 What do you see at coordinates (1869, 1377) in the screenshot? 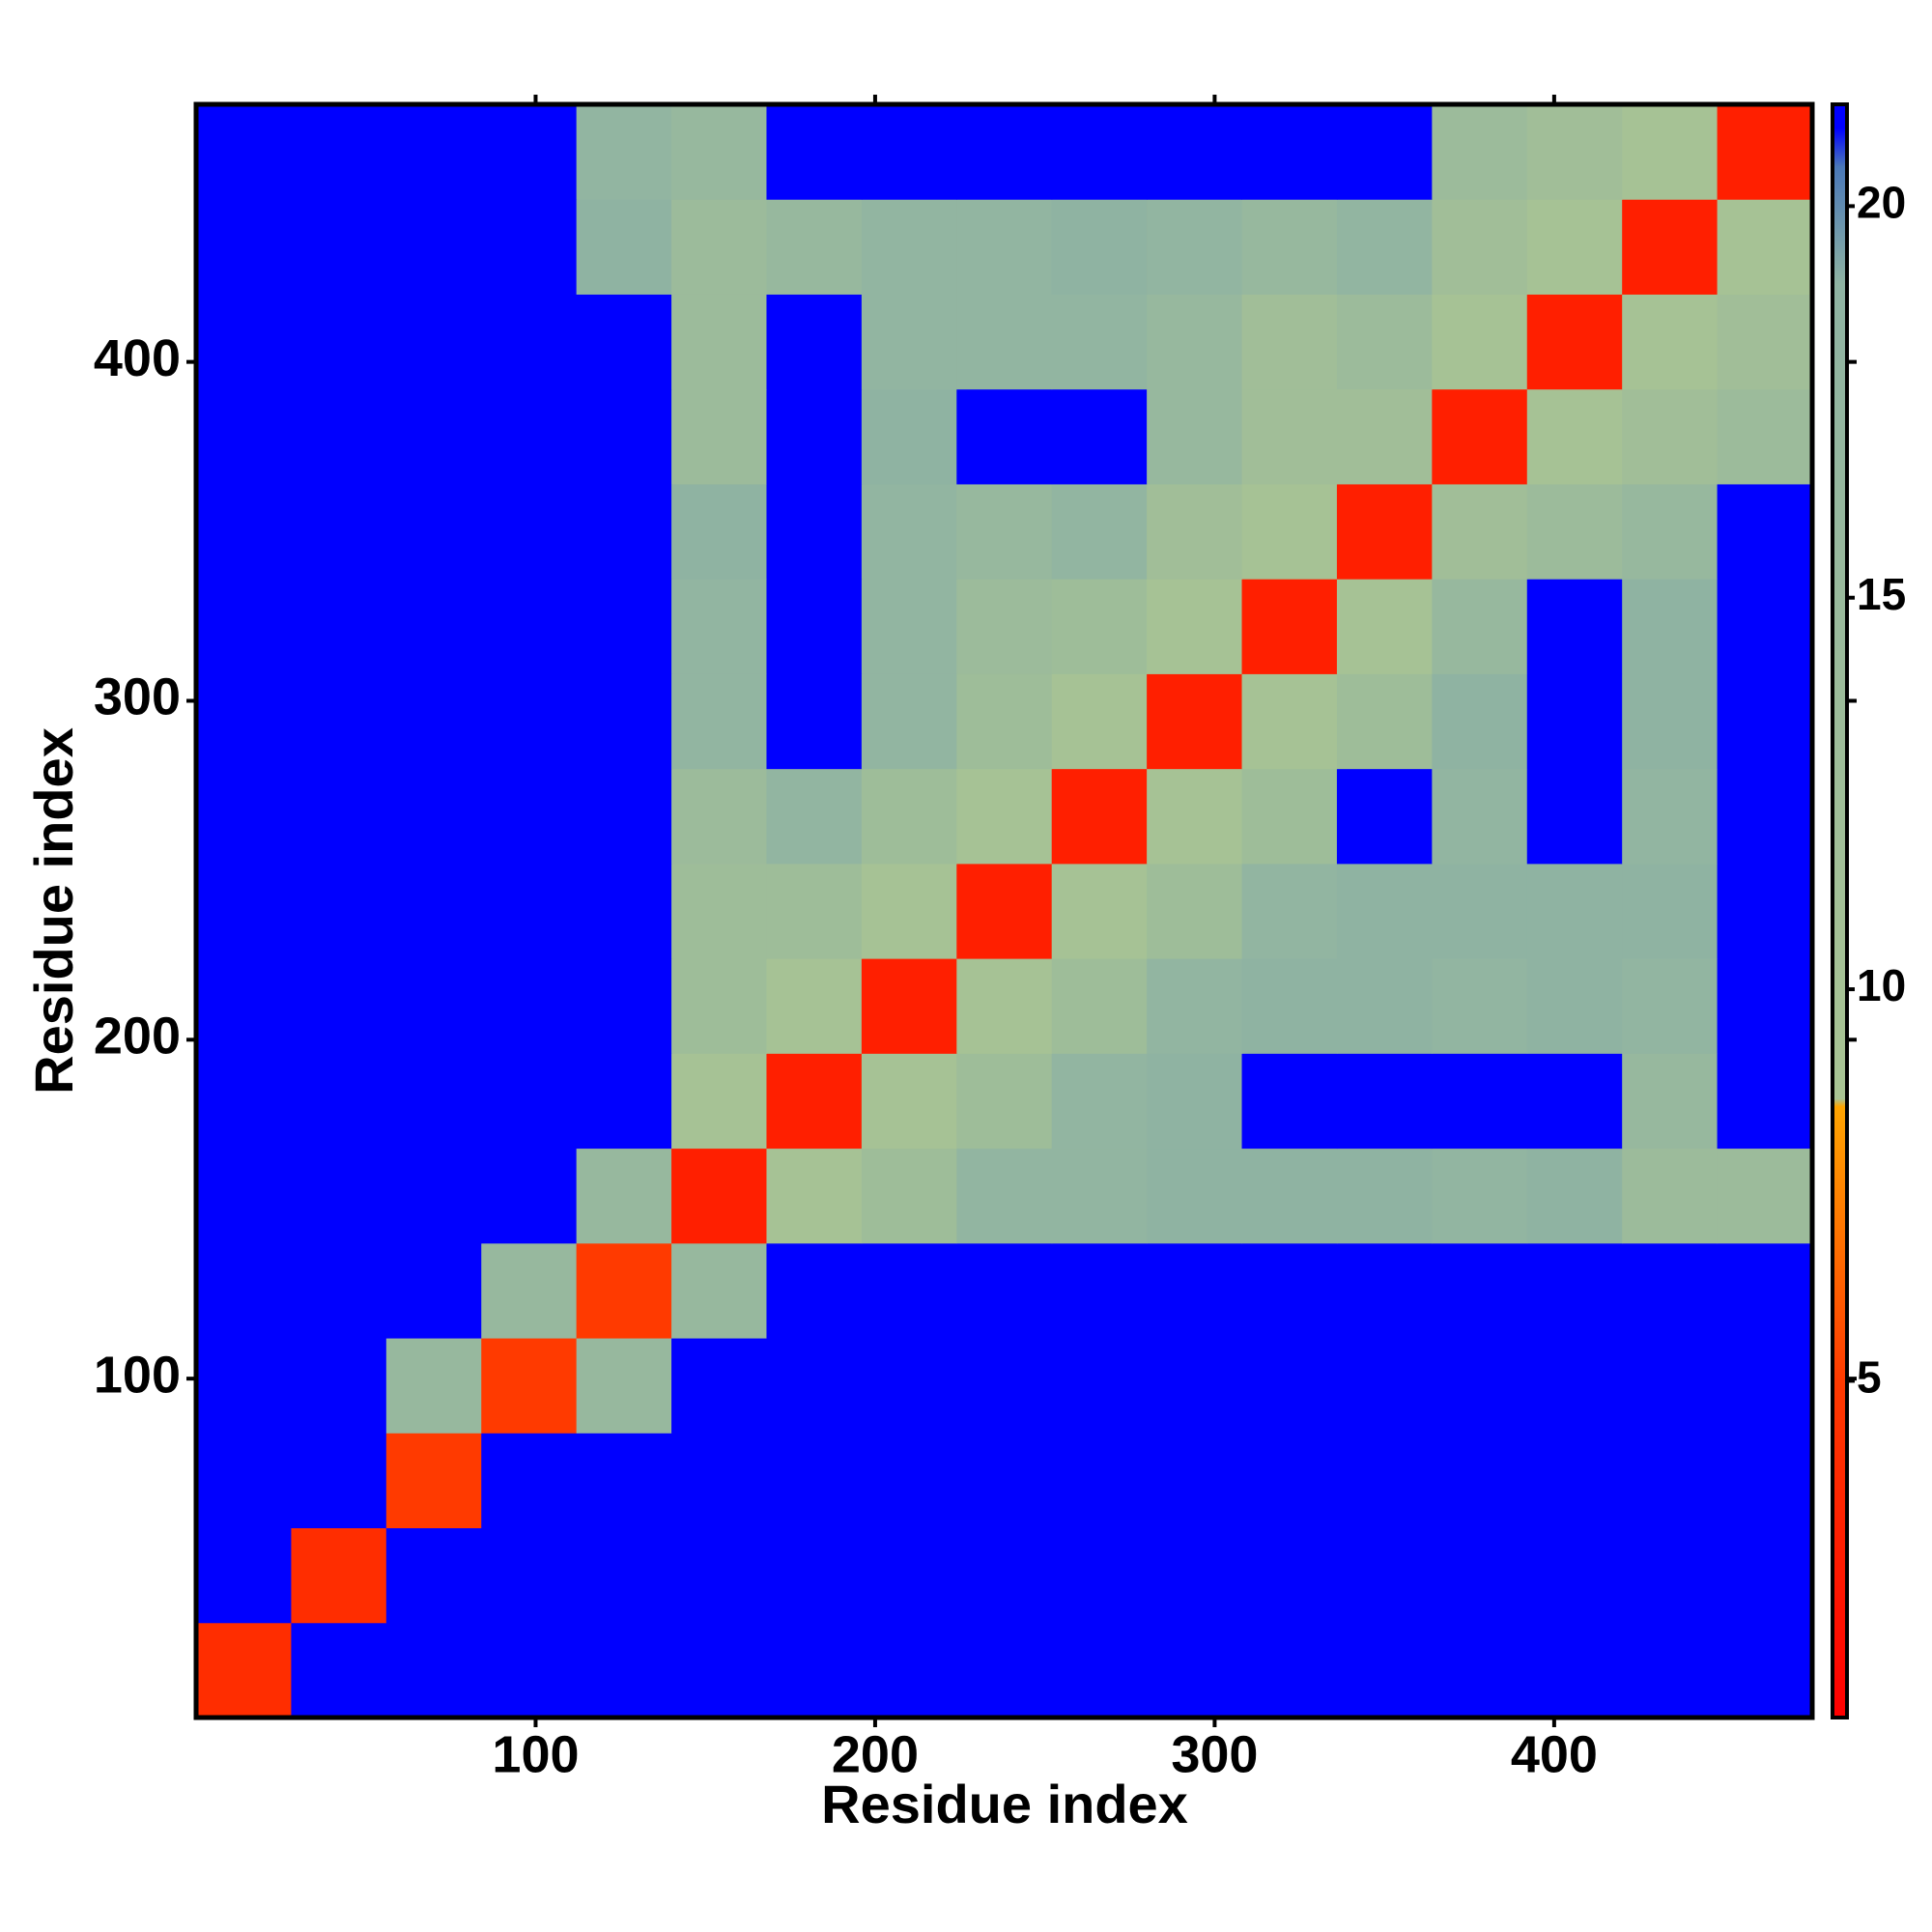
I see `colorbar-tick-label: 5` at bounding box center [1869, 1377].